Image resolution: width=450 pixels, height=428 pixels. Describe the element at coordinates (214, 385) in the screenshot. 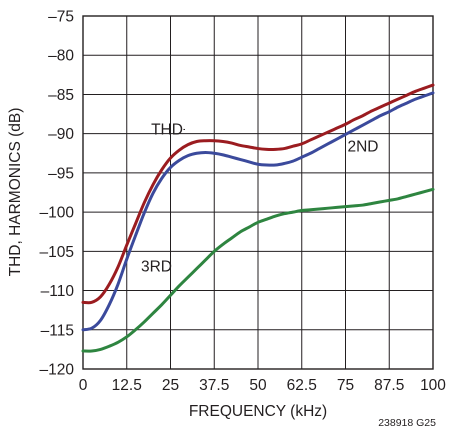

I see `x-tick-label: 37.5` at that location.